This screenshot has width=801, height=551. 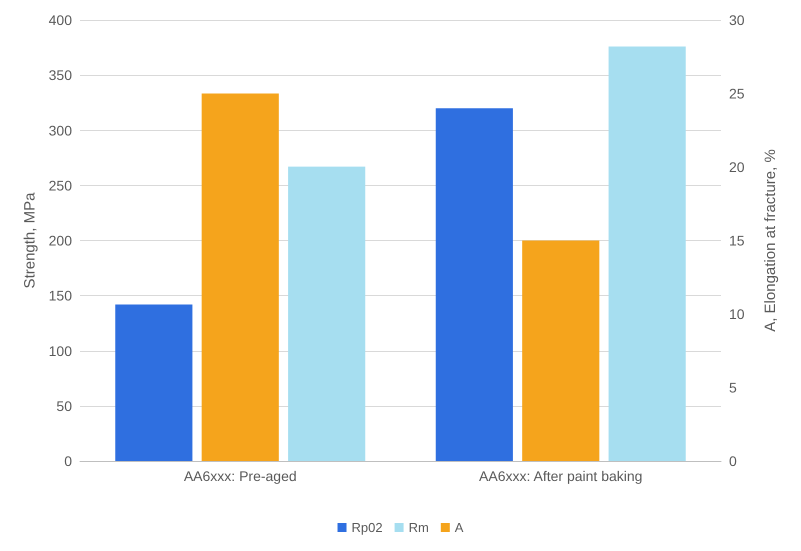 I want to click on y-tick-label: 0, so click(x=68, y=461).